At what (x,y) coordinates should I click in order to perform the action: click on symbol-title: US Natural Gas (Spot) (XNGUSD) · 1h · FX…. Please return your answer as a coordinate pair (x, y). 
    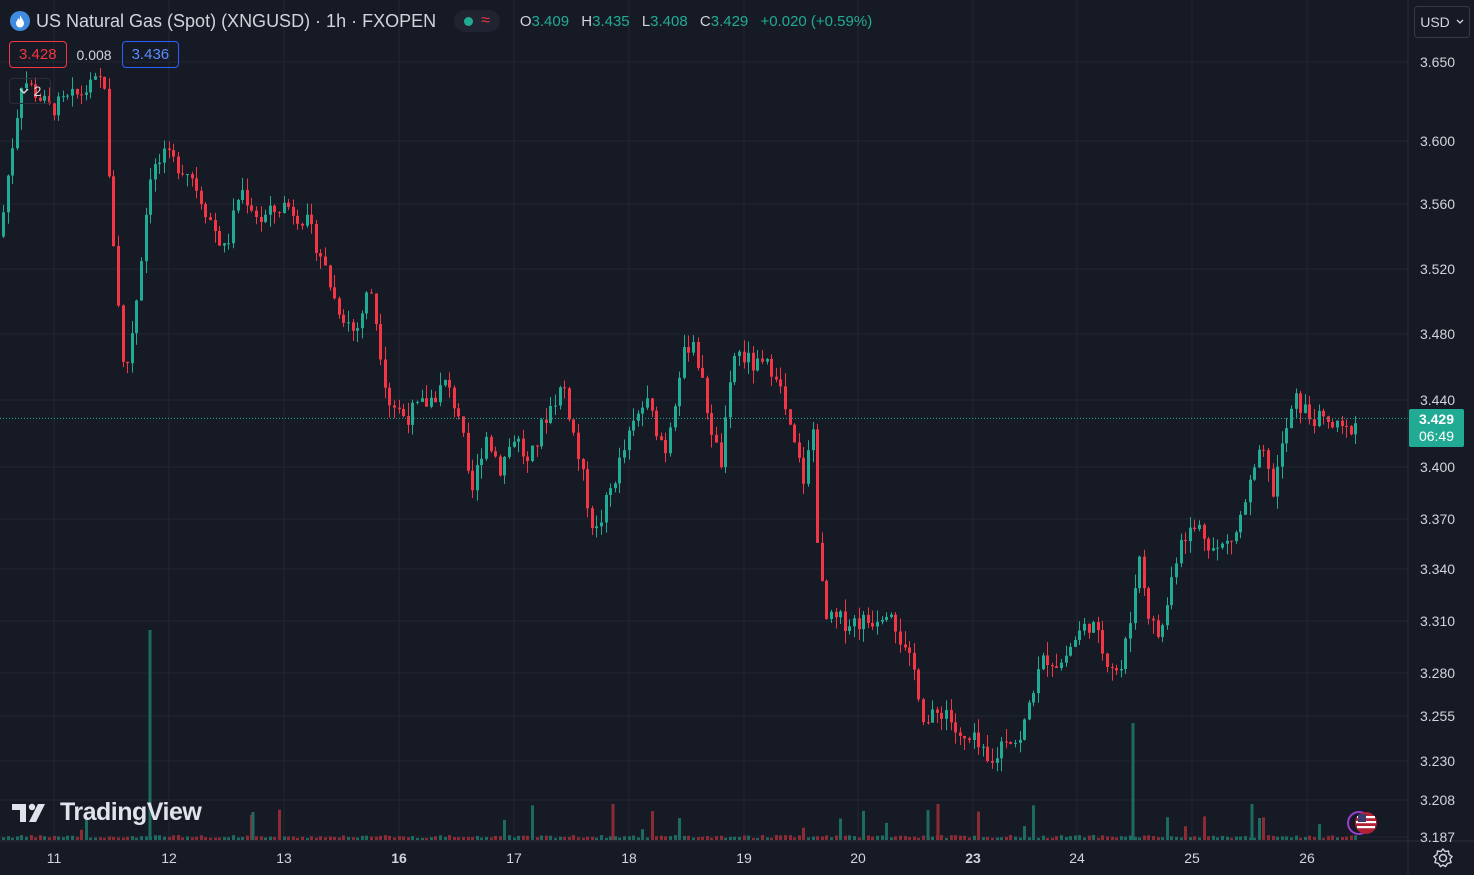
    Looking at the image, I should click on (236, 20).